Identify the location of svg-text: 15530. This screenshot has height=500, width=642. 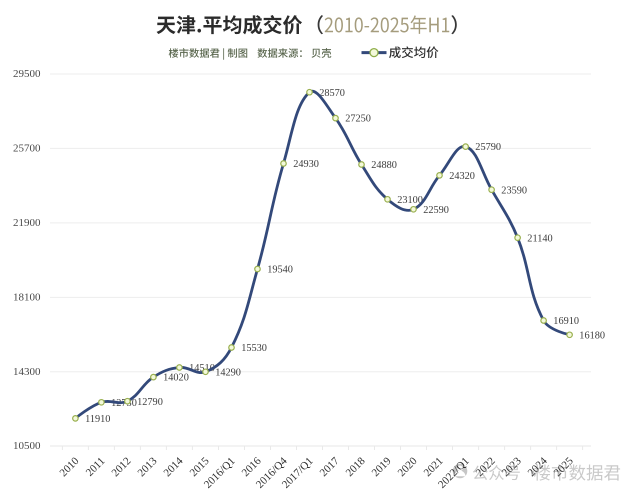
(254, 348).